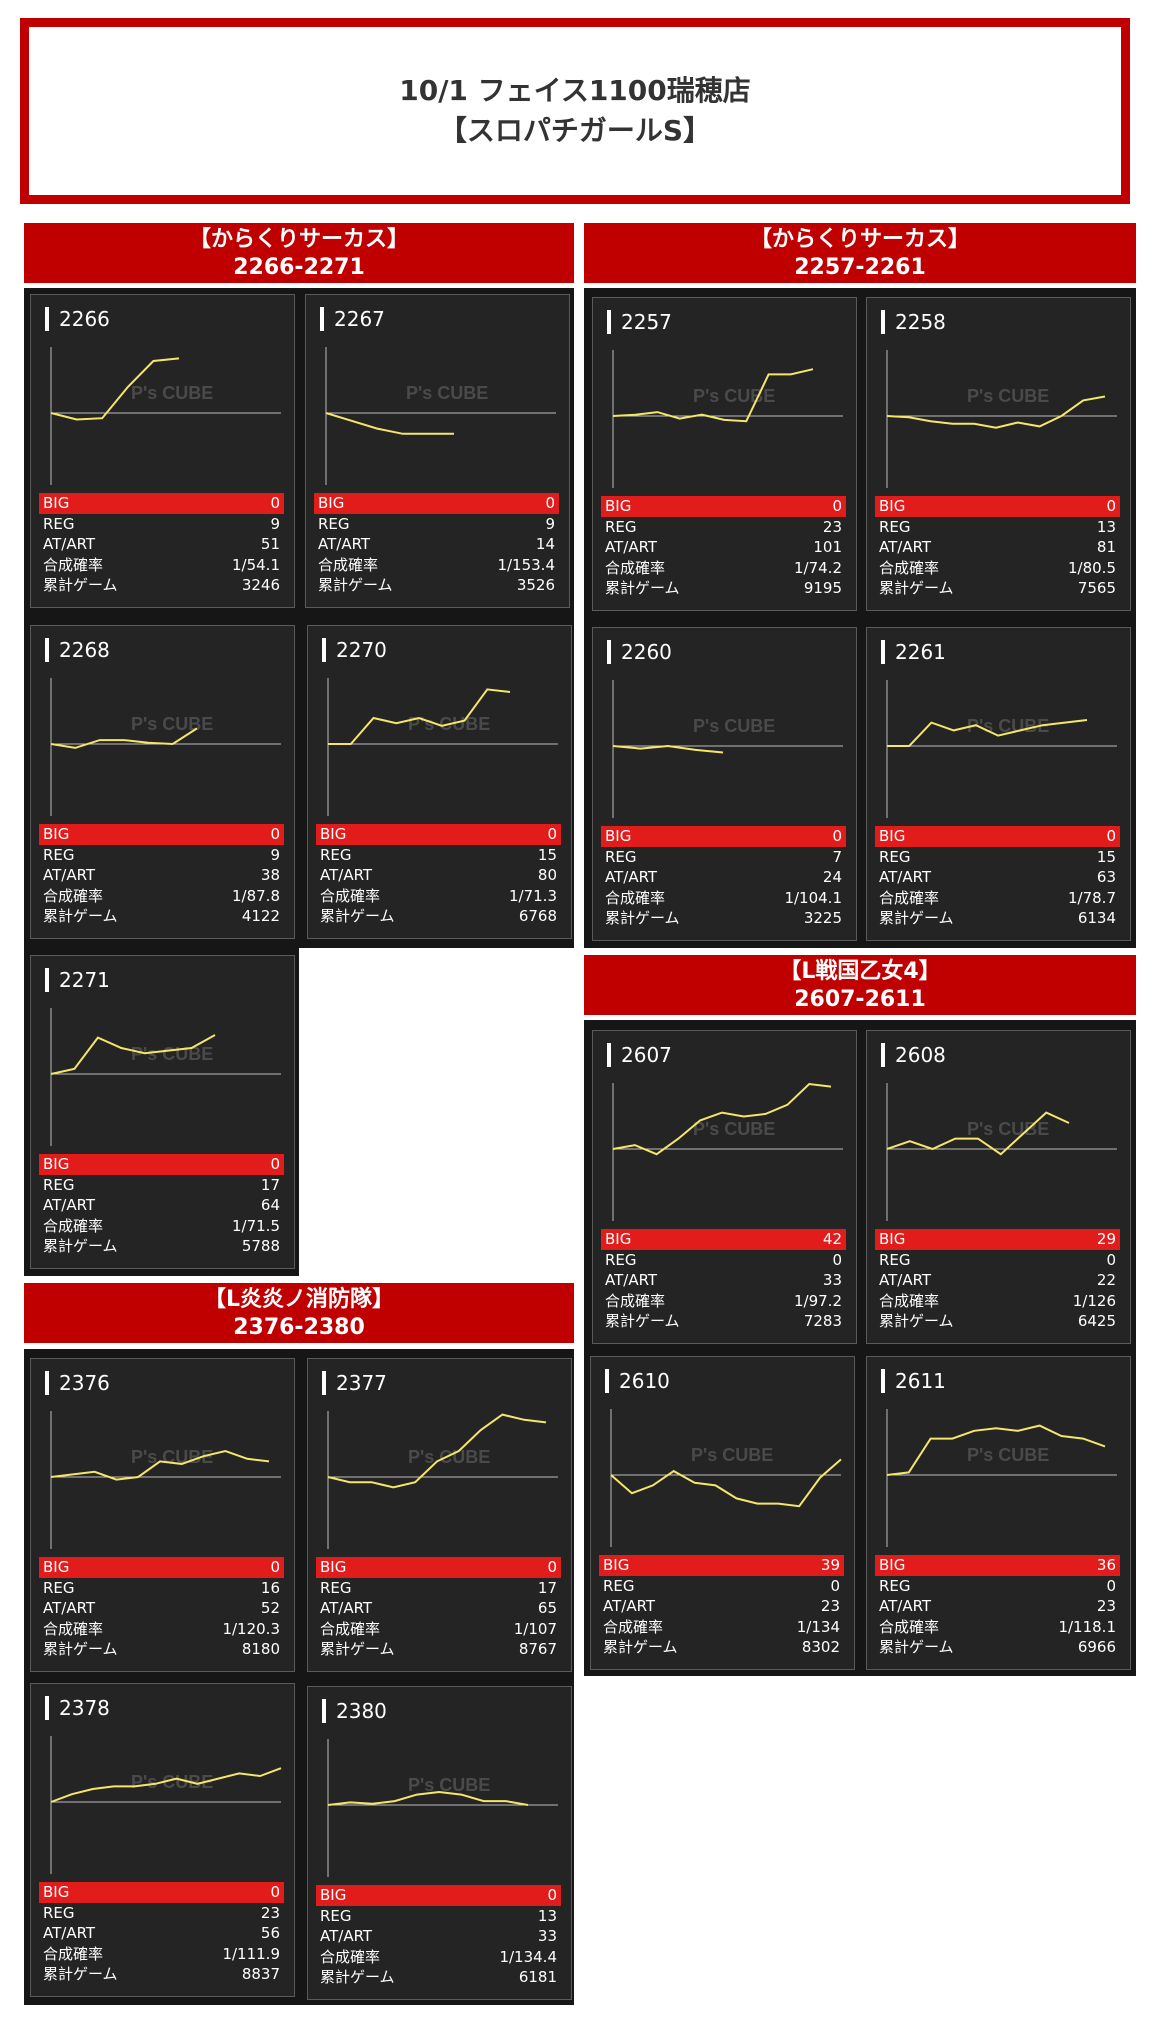 The image size is (1155, 2042). I want to click on stat-row-reg: REG 15, so click(438, 855).